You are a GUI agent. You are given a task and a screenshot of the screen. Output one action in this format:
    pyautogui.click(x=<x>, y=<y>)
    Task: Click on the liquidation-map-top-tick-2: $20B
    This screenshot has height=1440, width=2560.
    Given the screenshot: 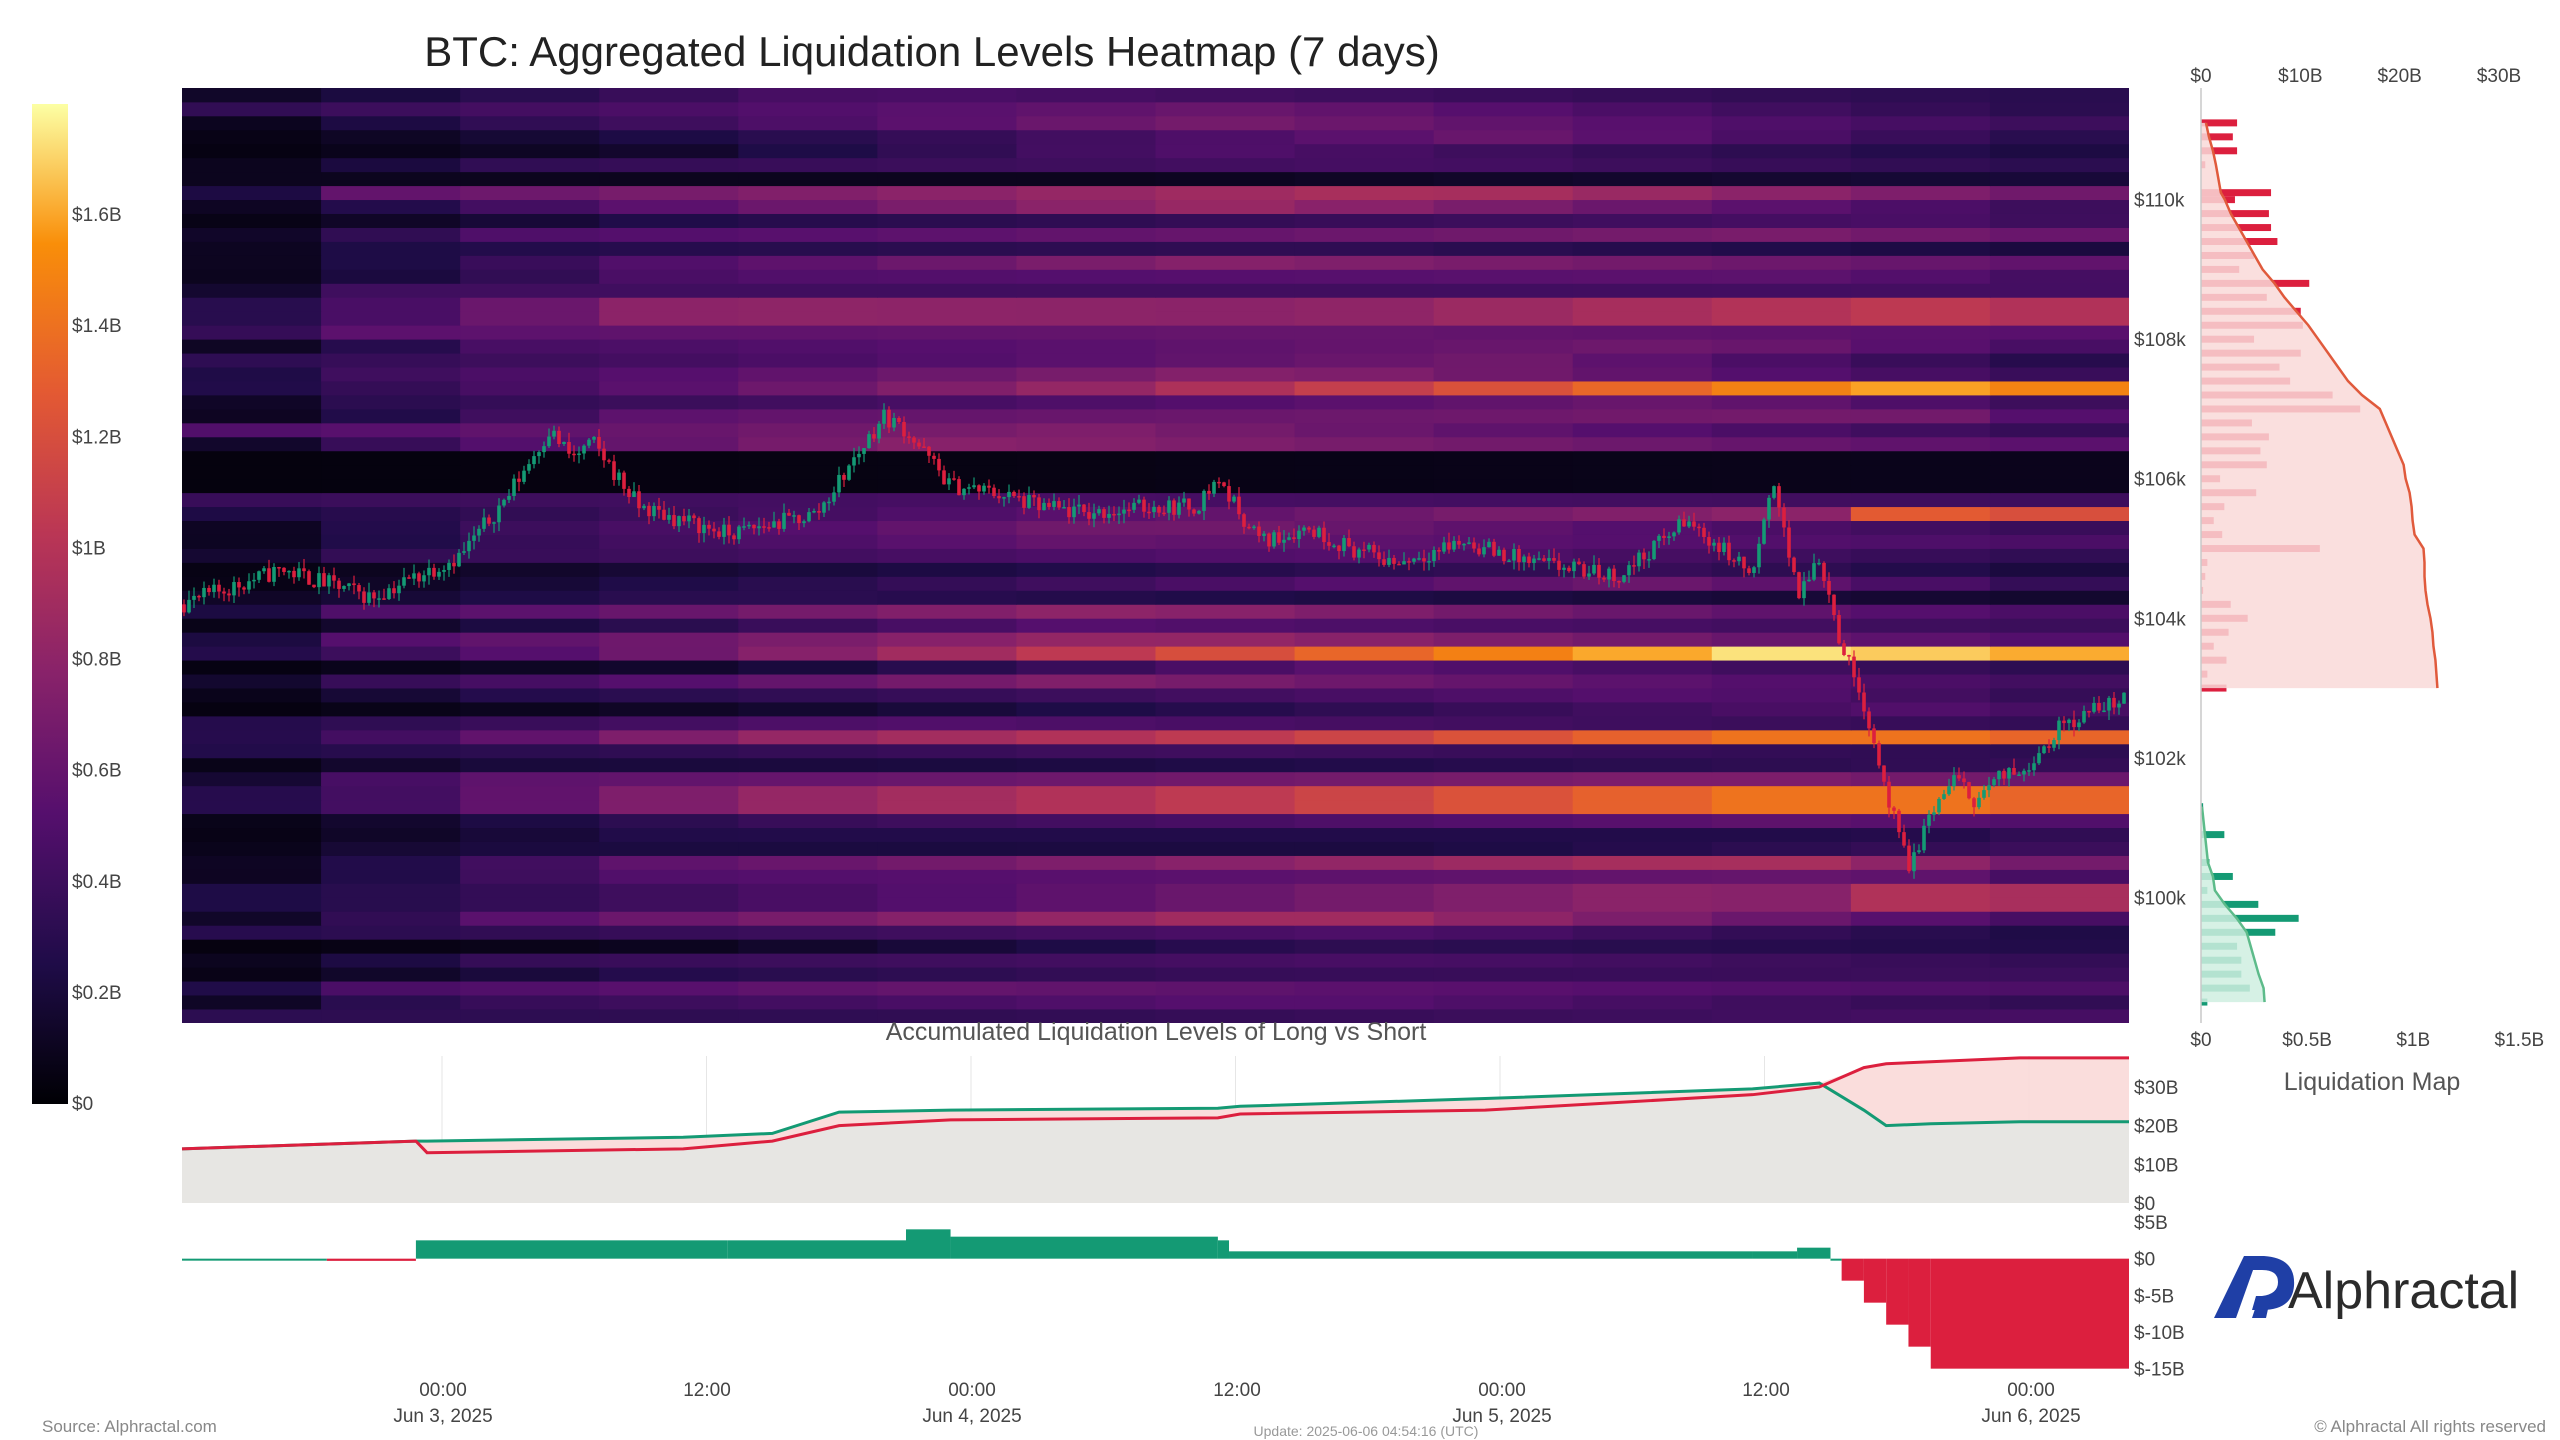 What is the action you would take?
    pyautogui.click(x=2399, y=76)
    